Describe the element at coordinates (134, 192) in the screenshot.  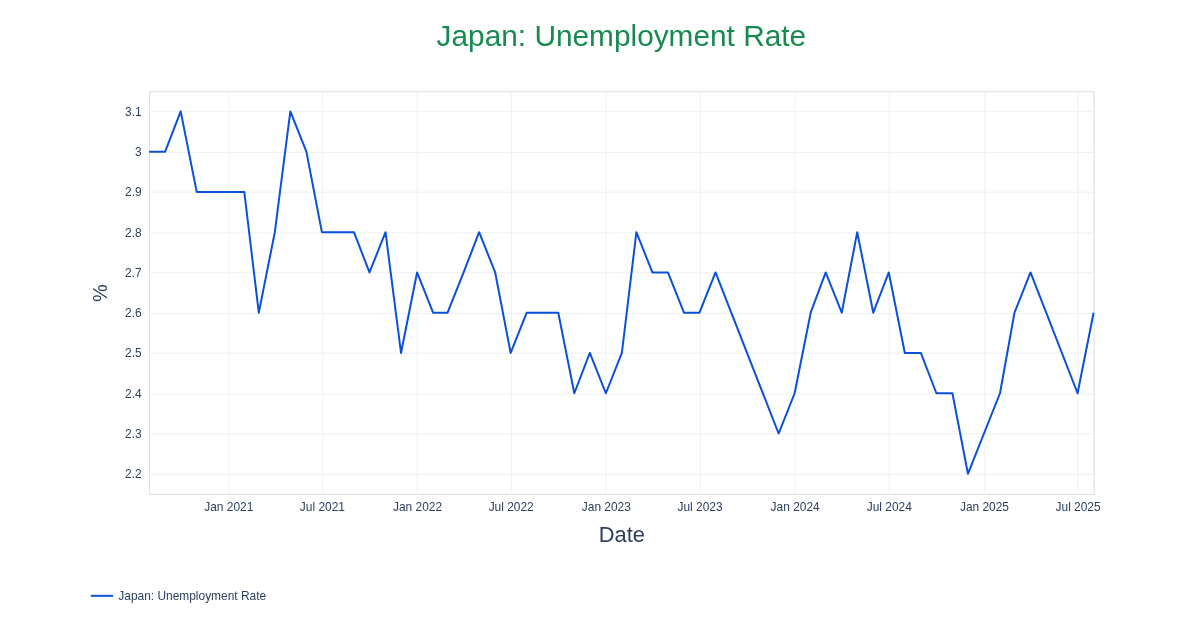
I see `y-tick-label: 2.9` at that location.